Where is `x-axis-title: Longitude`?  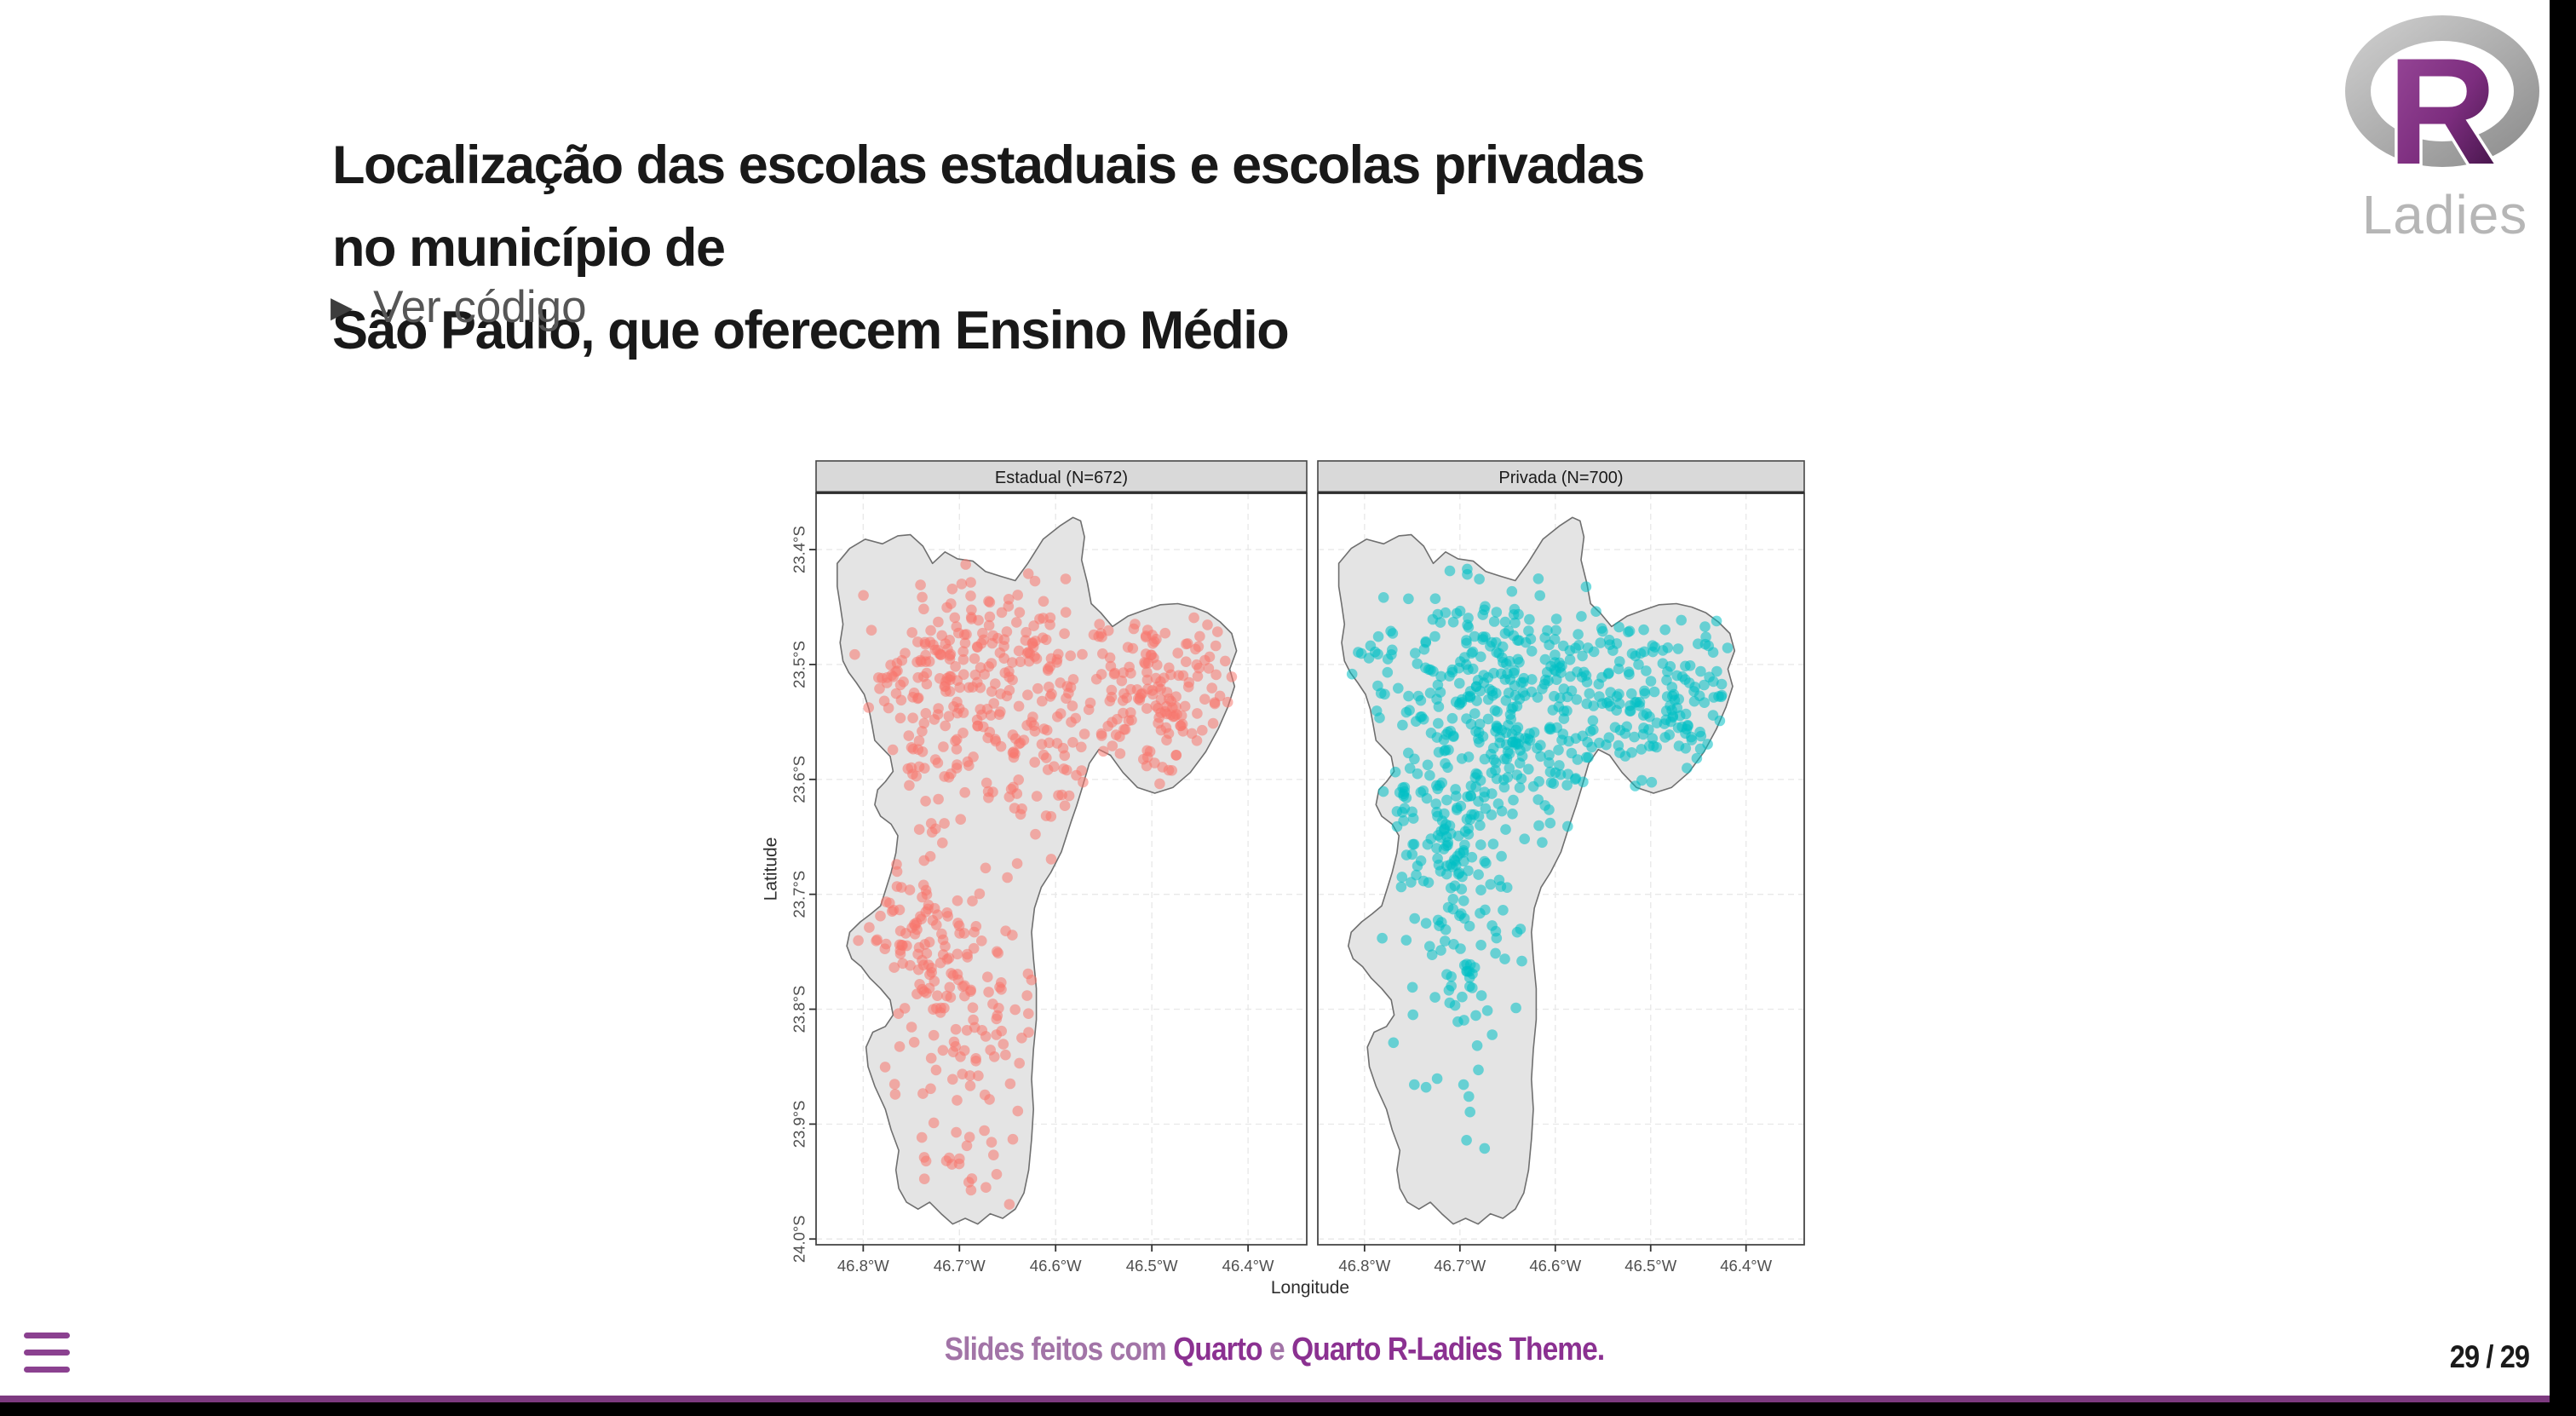
x-axis-title: Longitude is located at coordinates (1310, 1288).